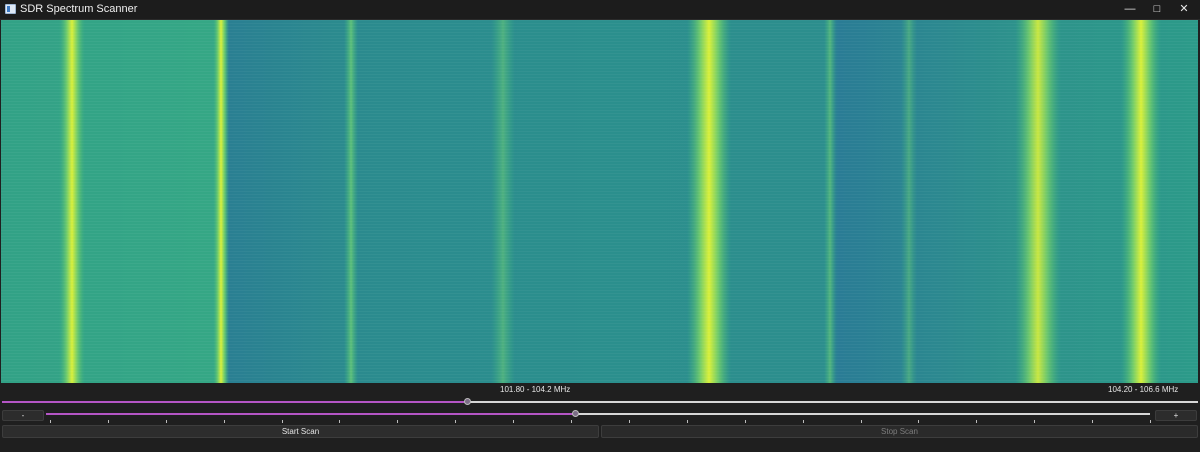  Describe the element at coordinates (575, 413) in the screenshot. I see `bottom-slider-handle` at that location.